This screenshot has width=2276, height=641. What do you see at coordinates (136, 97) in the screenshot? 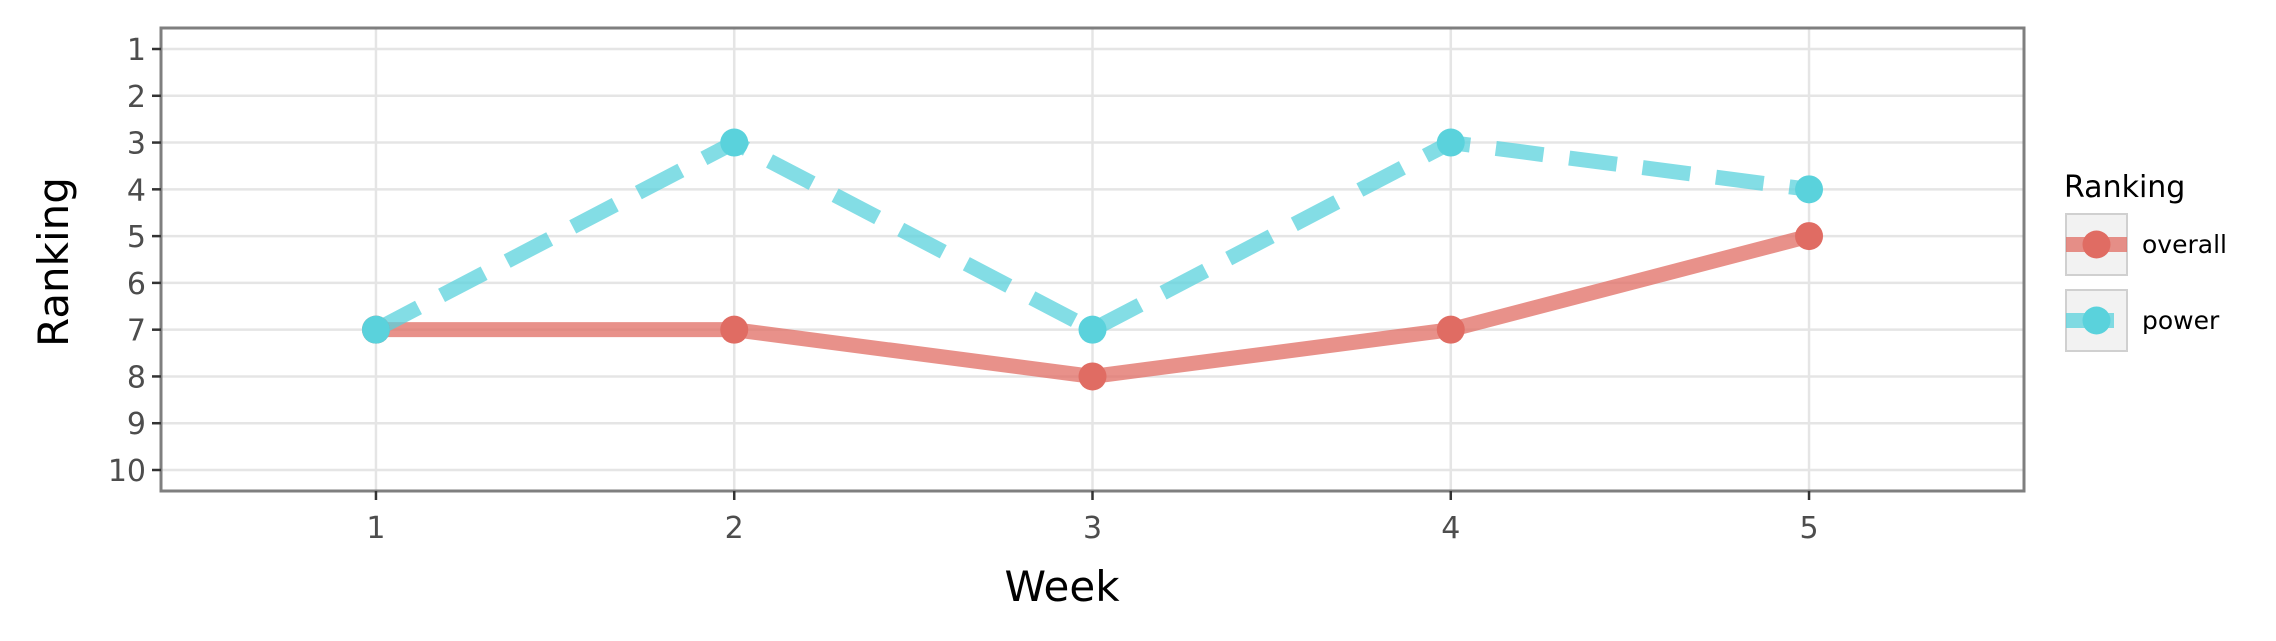
I see `y-tick-label: 2` at bounding box center [136, 97].